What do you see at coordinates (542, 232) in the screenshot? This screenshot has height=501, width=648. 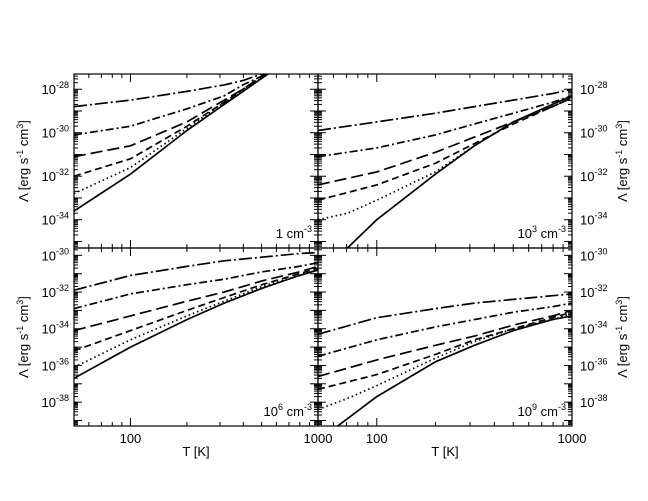 I see `density-label: 103 cm-3` at bounding box center [542, 232].